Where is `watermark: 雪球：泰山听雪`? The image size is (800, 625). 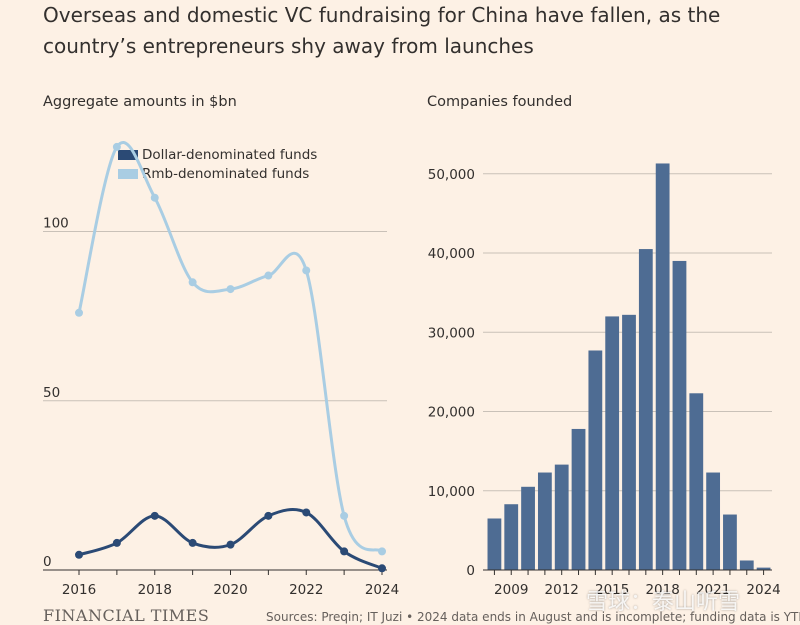
watermark: 雪球：泰山听雪 is located at coordinates (663, 602).